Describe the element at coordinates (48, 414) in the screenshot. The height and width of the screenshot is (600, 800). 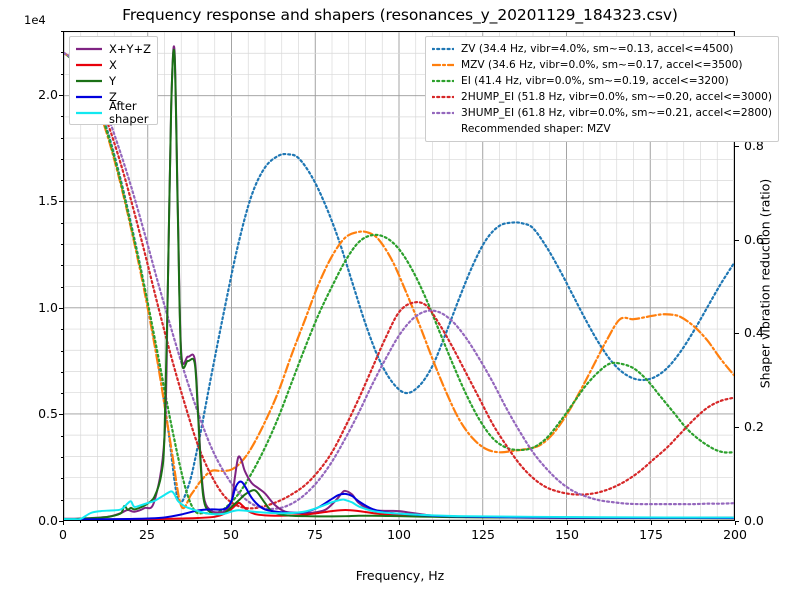
I see `y-axis-tick-label: 0.5` at that location.